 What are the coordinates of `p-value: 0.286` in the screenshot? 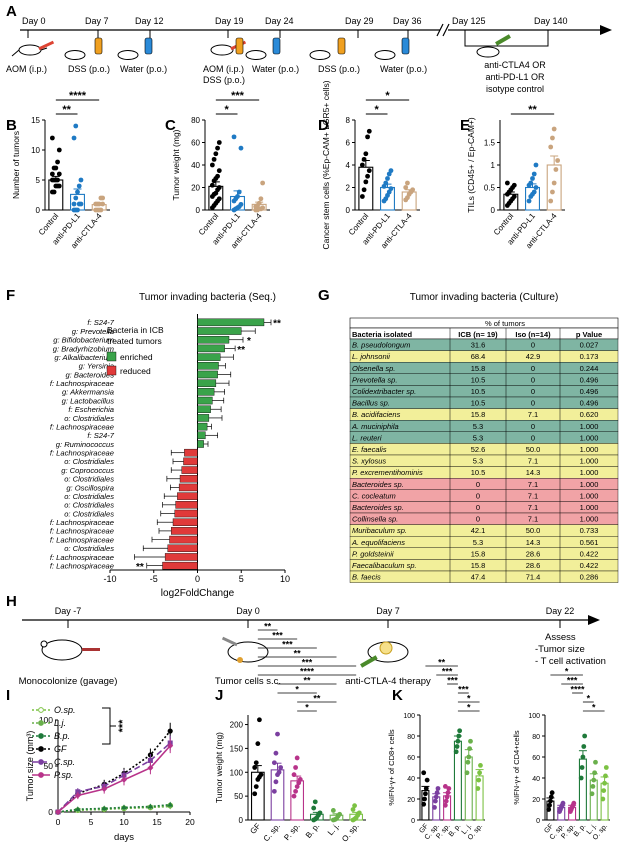 It's located at (589, 577).